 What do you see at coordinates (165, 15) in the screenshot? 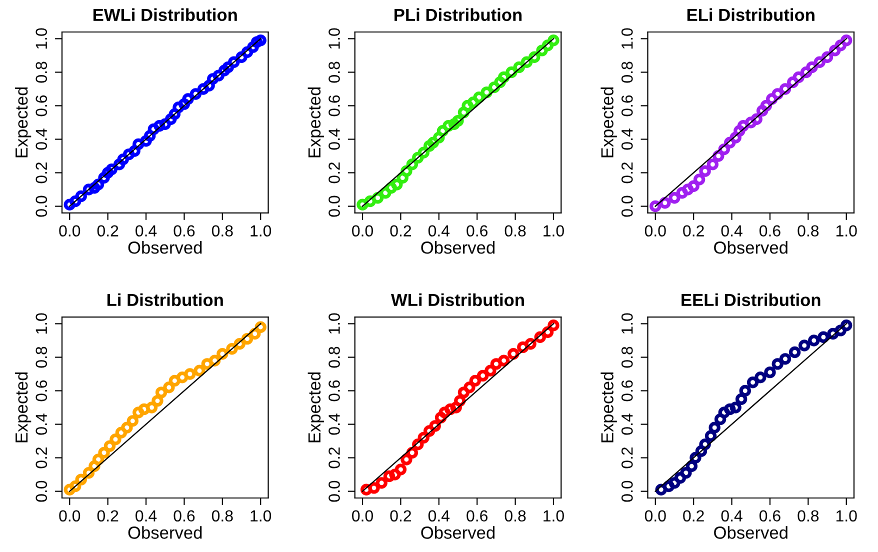
I see `chart-title: EWLi Distribution` at bounding box center [165, 15].